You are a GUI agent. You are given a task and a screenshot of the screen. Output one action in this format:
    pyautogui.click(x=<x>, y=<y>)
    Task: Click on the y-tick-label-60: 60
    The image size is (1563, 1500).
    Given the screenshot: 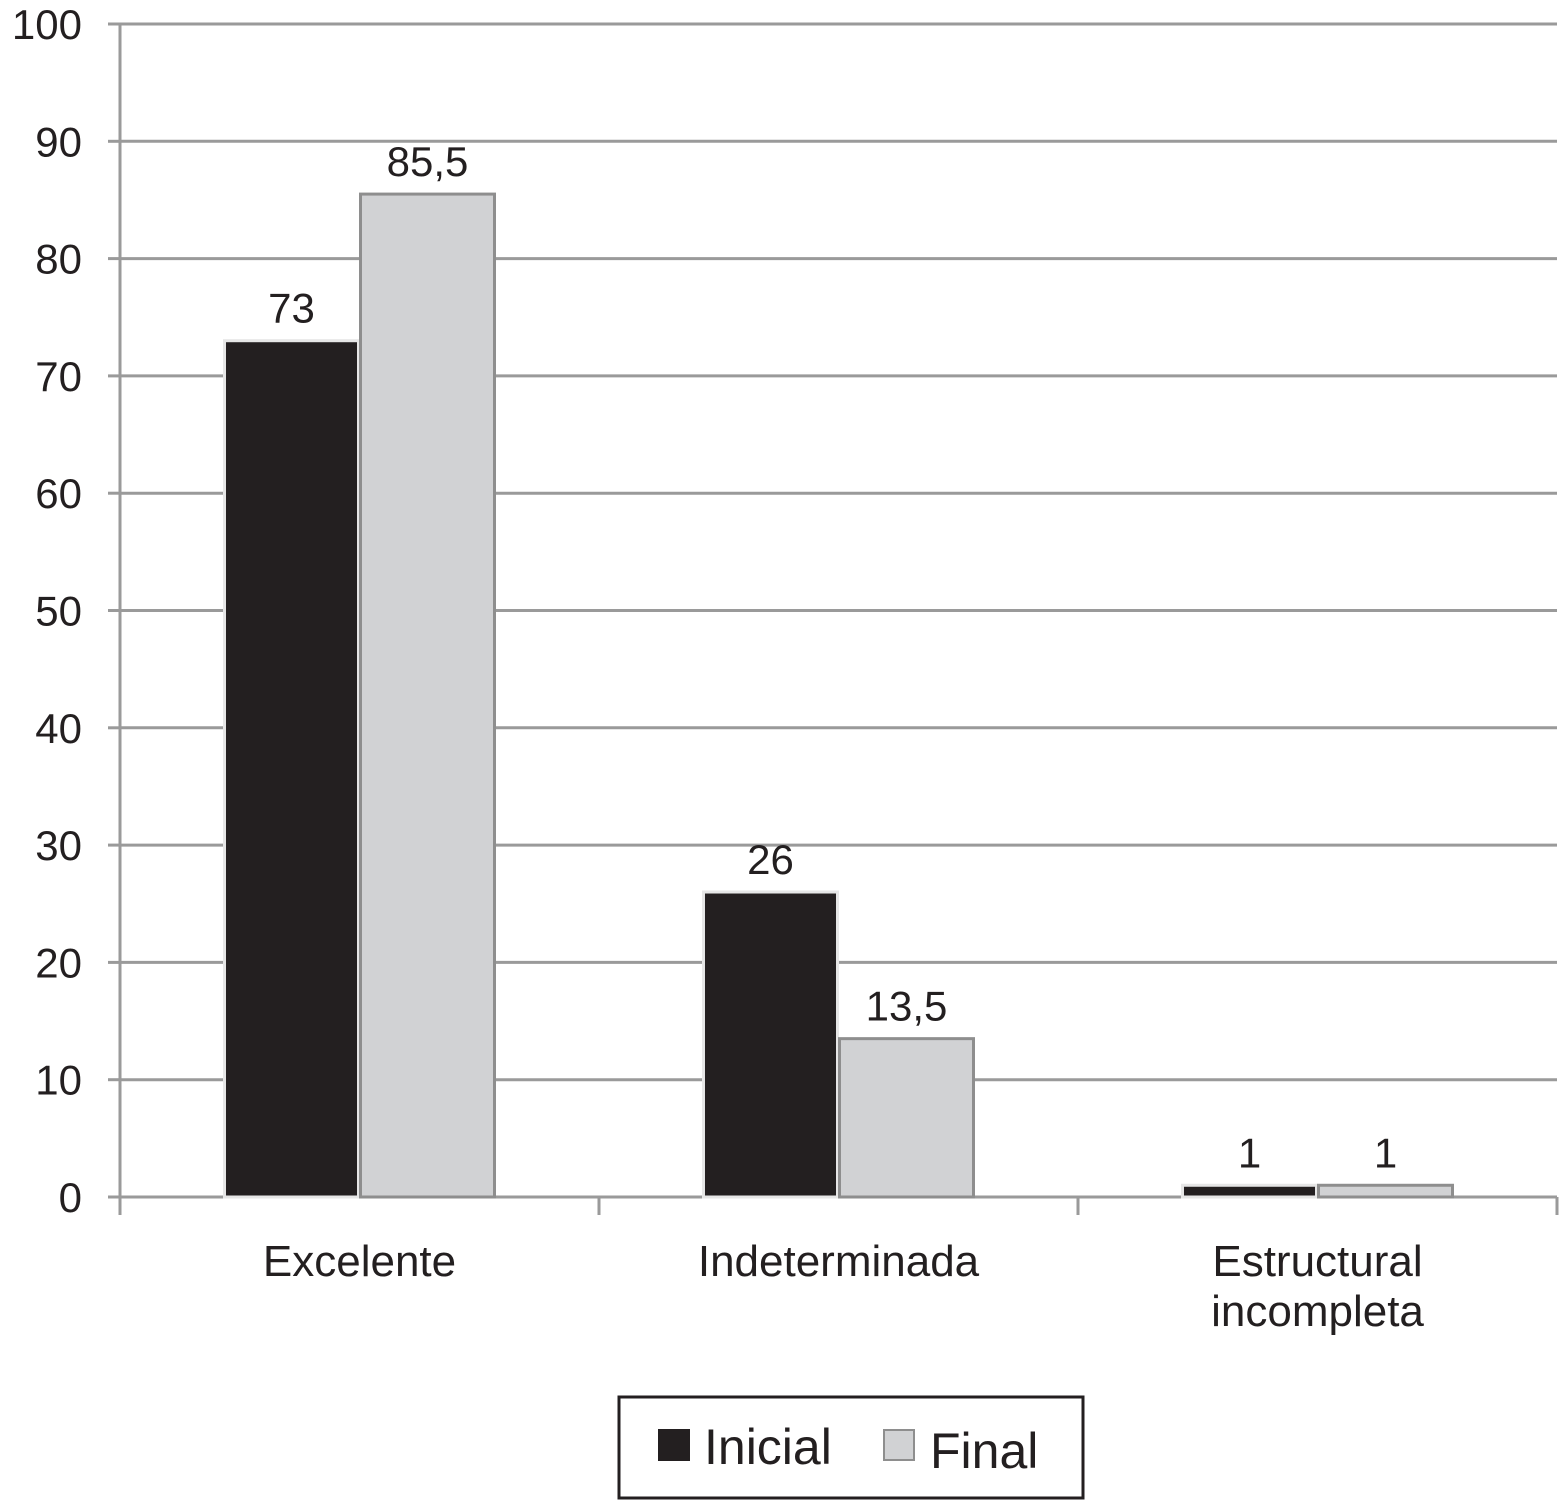 What is the action you would take?
    pyautogui.click(x=58, y=493)
    